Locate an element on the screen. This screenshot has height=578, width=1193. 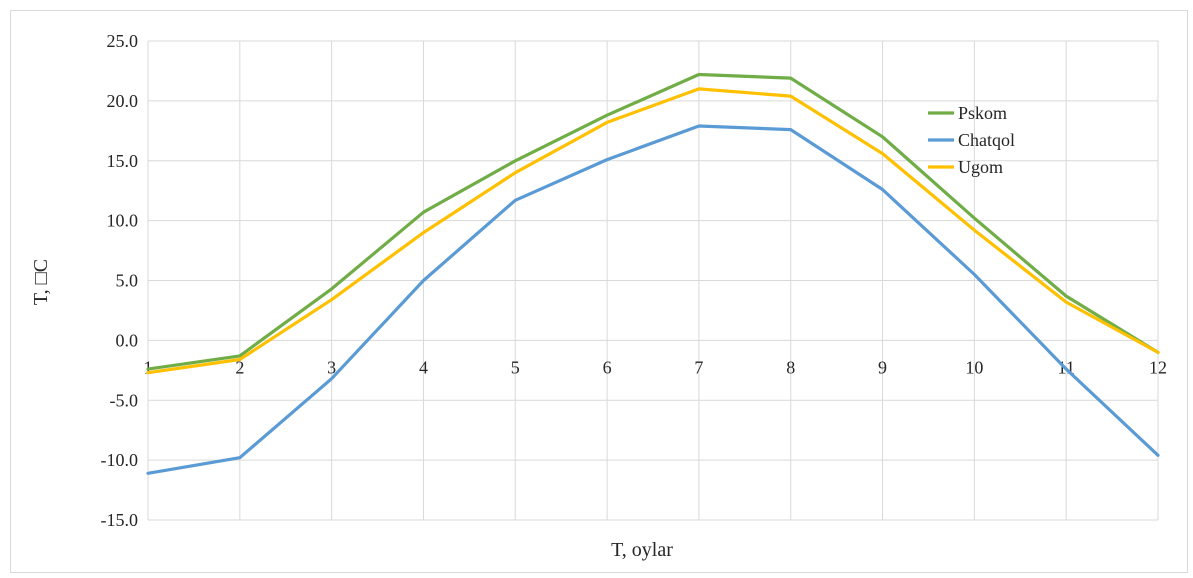
x-tick-label: 6 is located at coordinates (607, 367).